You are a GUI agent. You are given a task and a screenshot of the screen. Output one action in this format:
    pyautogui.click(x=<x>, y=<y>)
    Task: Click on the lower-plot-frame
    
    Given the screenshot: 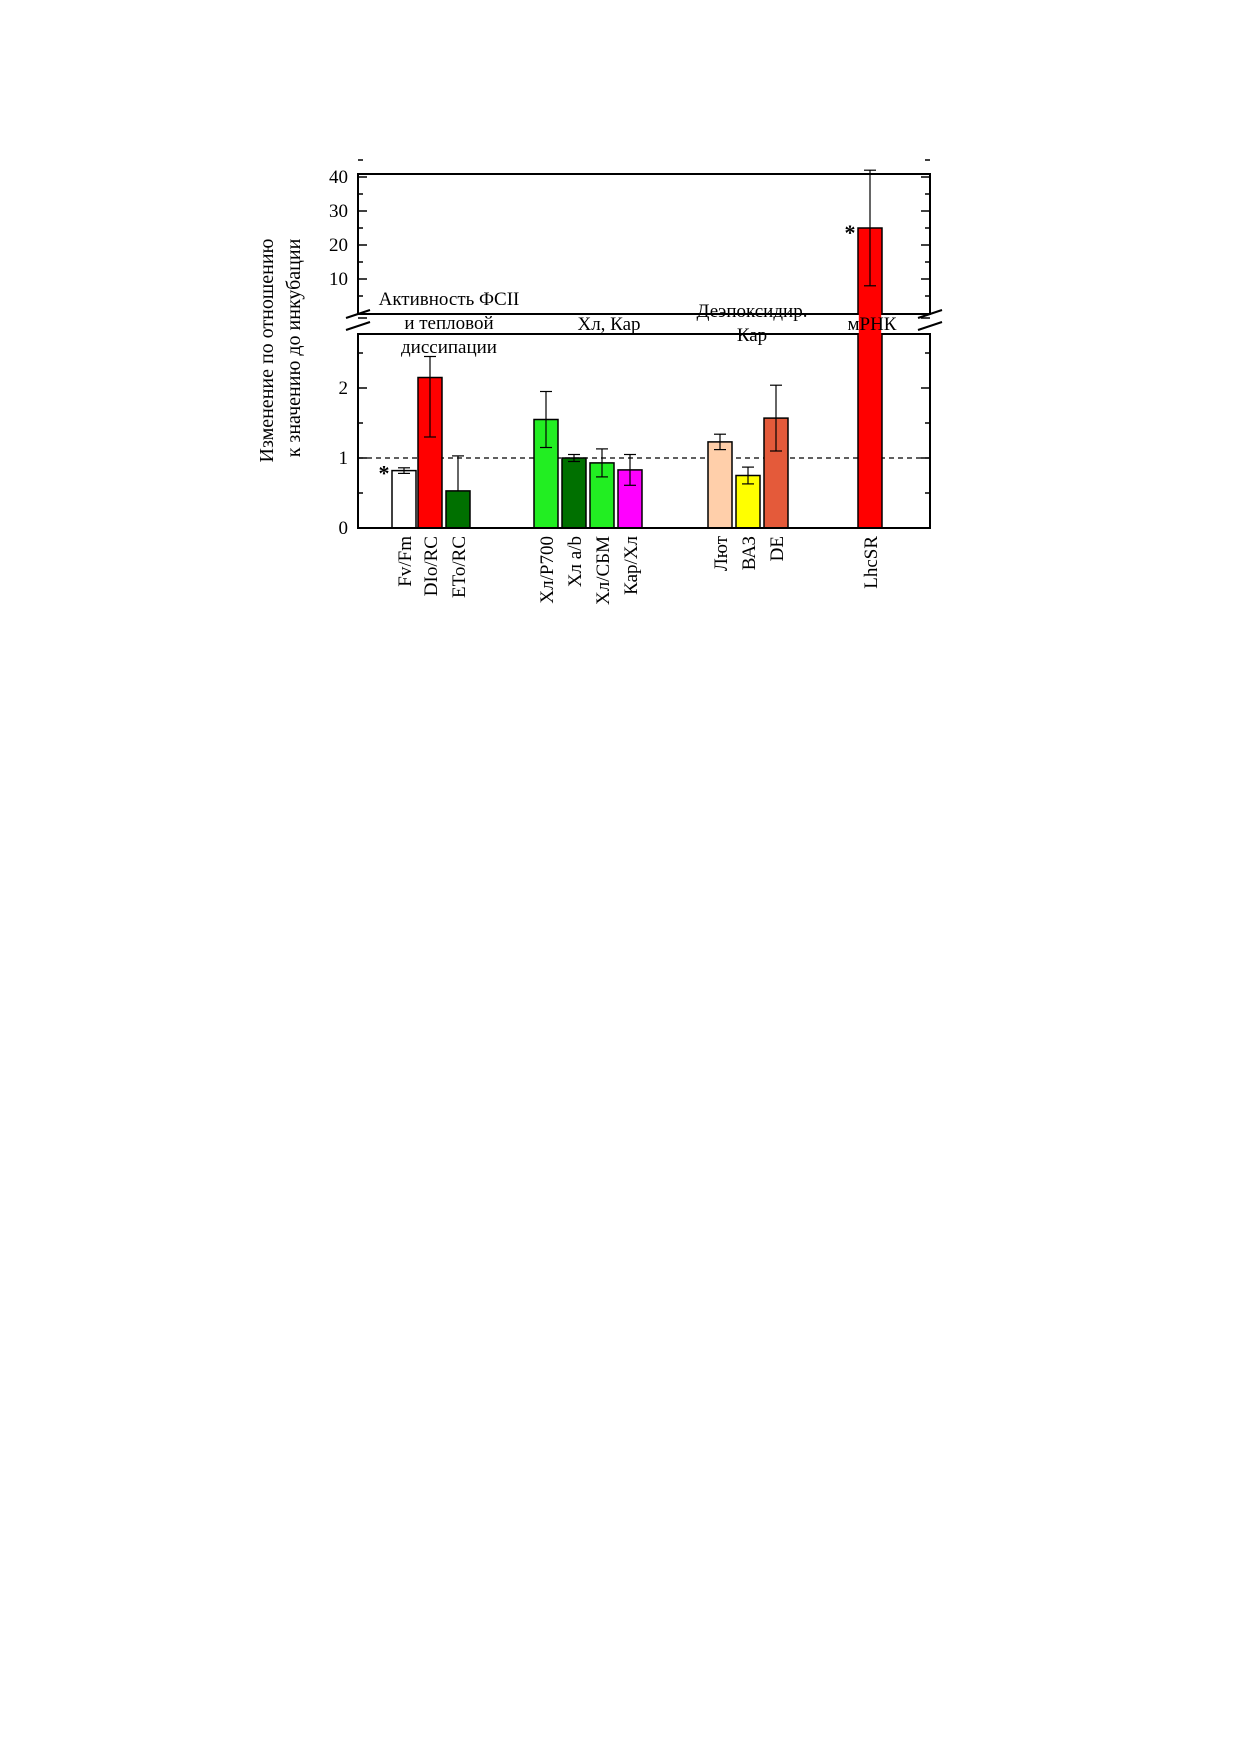 What is the action you would take?
    pyautogui.click(x=644, y=431)
    